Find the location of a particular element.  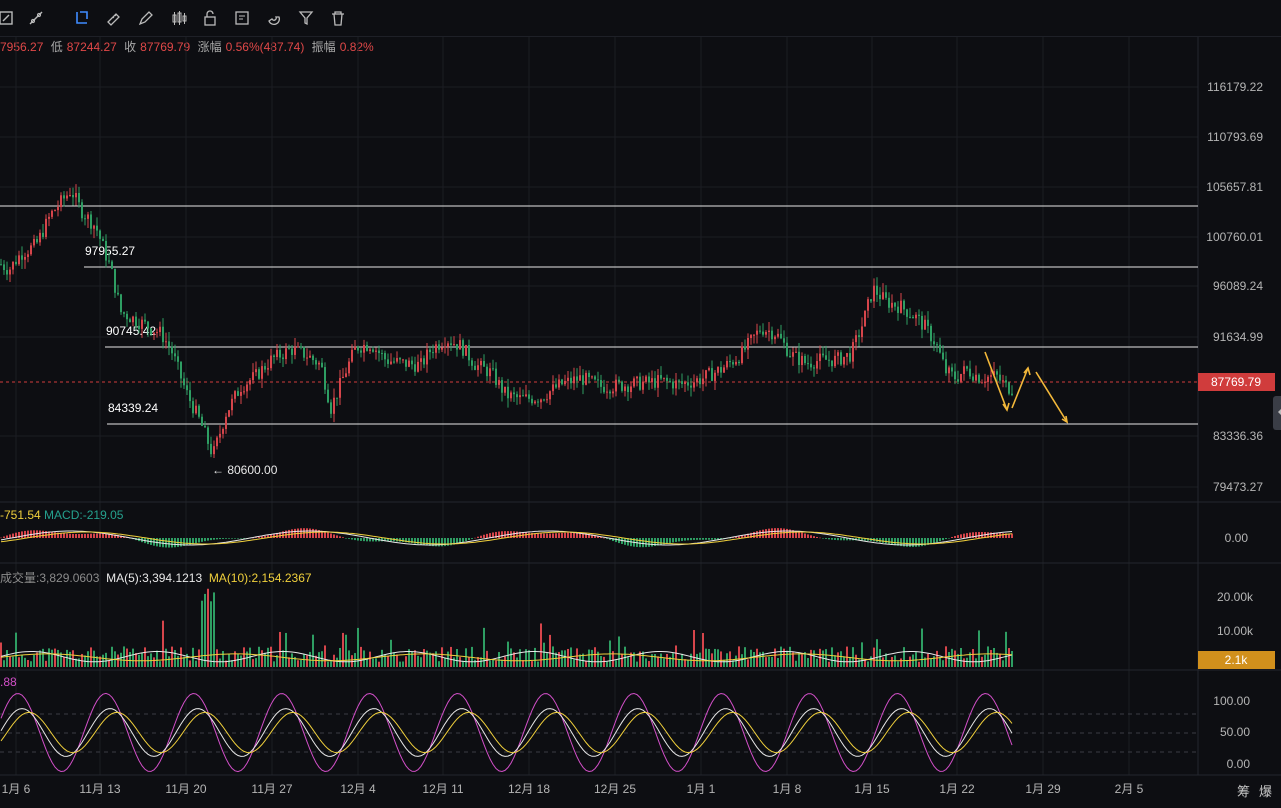

trash-icon is located at coordinates (338, 18).